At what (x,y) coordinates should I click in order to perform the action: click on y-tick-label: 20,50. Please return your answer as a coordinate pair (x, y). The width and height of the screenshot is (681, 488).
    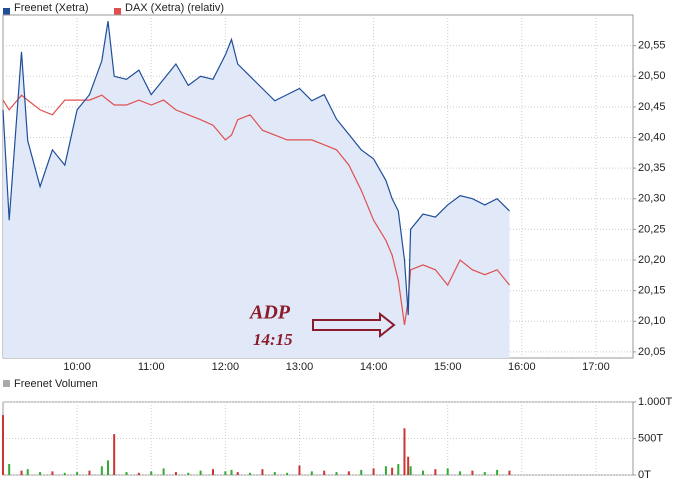
    Looking at the image, I should click on (652, 76).